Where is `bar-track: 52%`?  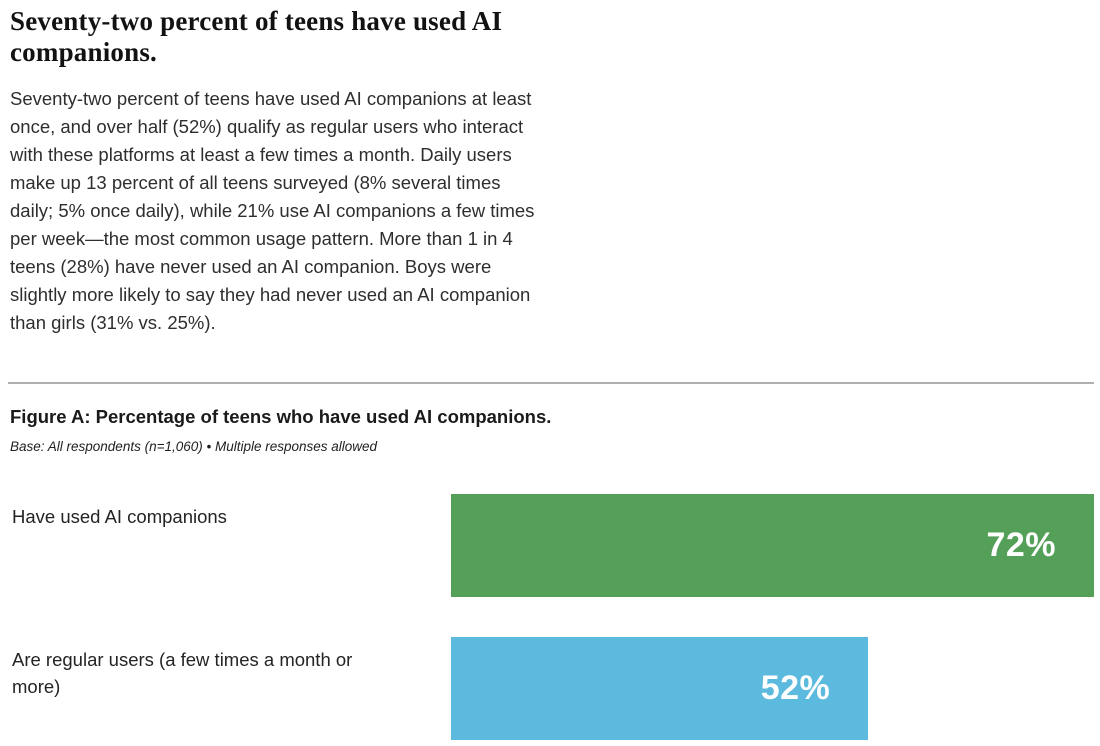 bar-track: 52% is located at coordinates (772, 688).